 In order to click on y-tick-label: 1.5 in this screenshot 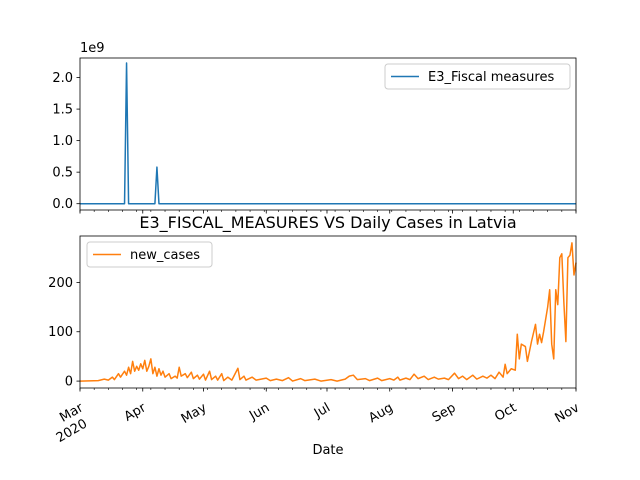, I will do `click(62, 110)`.